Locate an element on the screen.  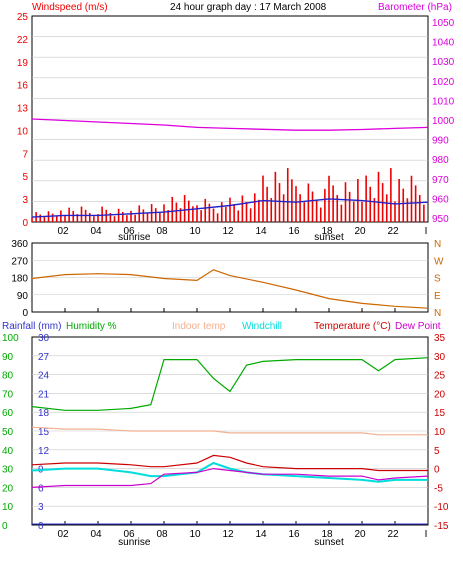
dir-compass-tick: S is located at coordinates (437, 279).